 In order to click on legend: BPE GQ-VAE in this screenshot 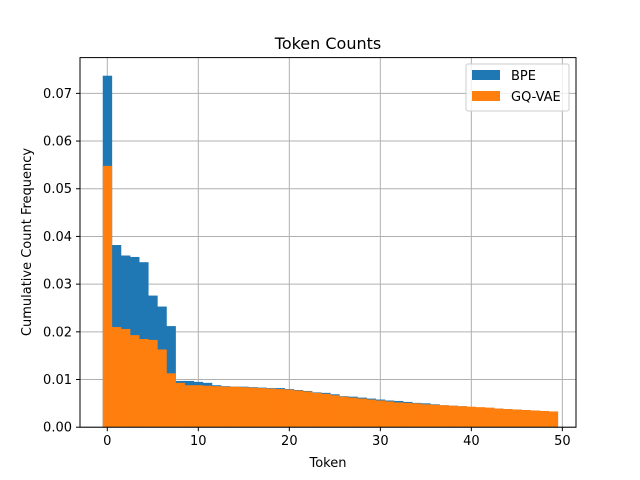, I will do `click(517, 87)`.